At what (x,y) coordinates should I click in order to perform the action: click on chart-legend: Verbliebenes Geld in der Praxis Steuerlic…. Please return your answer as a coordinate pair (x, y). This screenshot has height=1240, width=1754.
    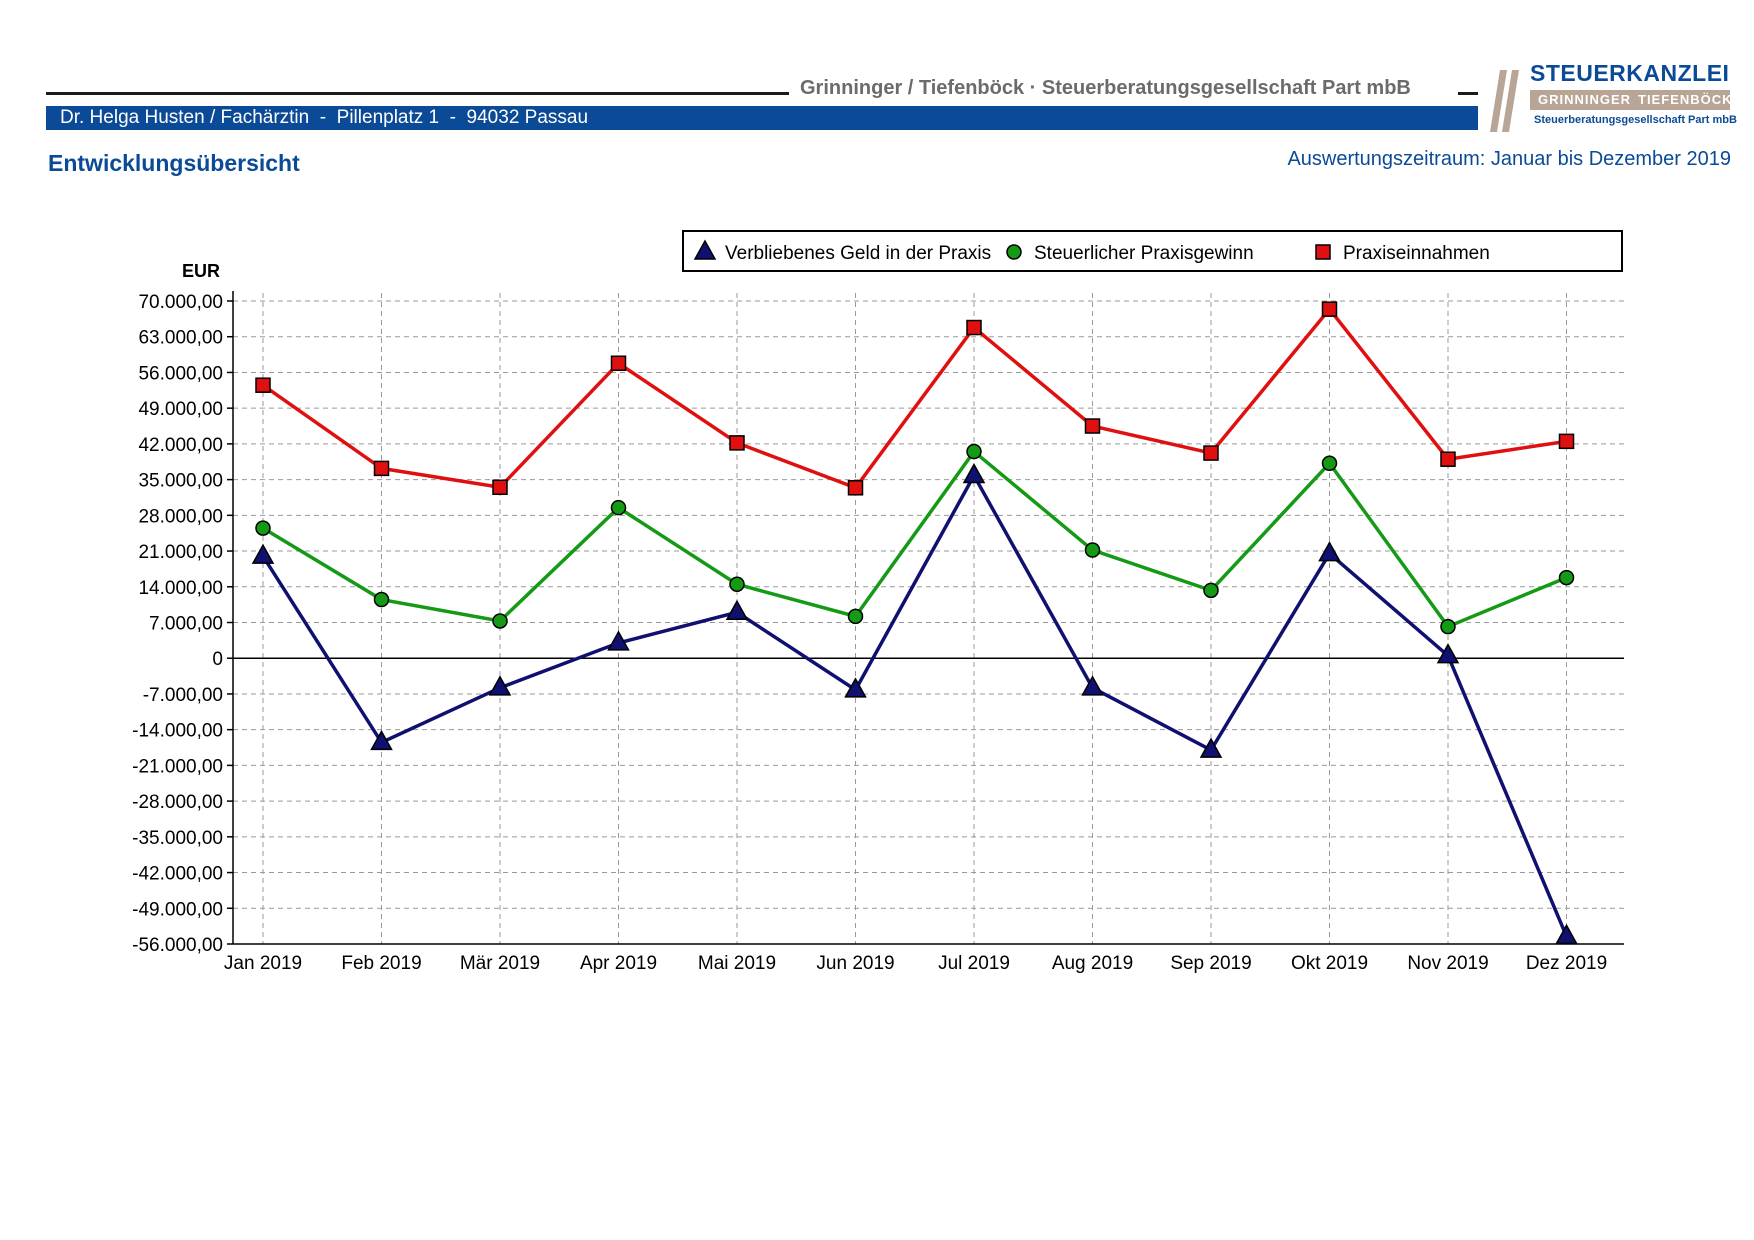
    Looking at the image, I should click on (1152, 251).